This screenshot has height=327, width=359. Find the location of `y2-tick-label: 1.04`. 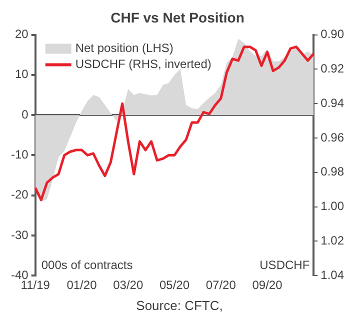

y2-tick-label: 1.04 is located at coordinates (332, 275).